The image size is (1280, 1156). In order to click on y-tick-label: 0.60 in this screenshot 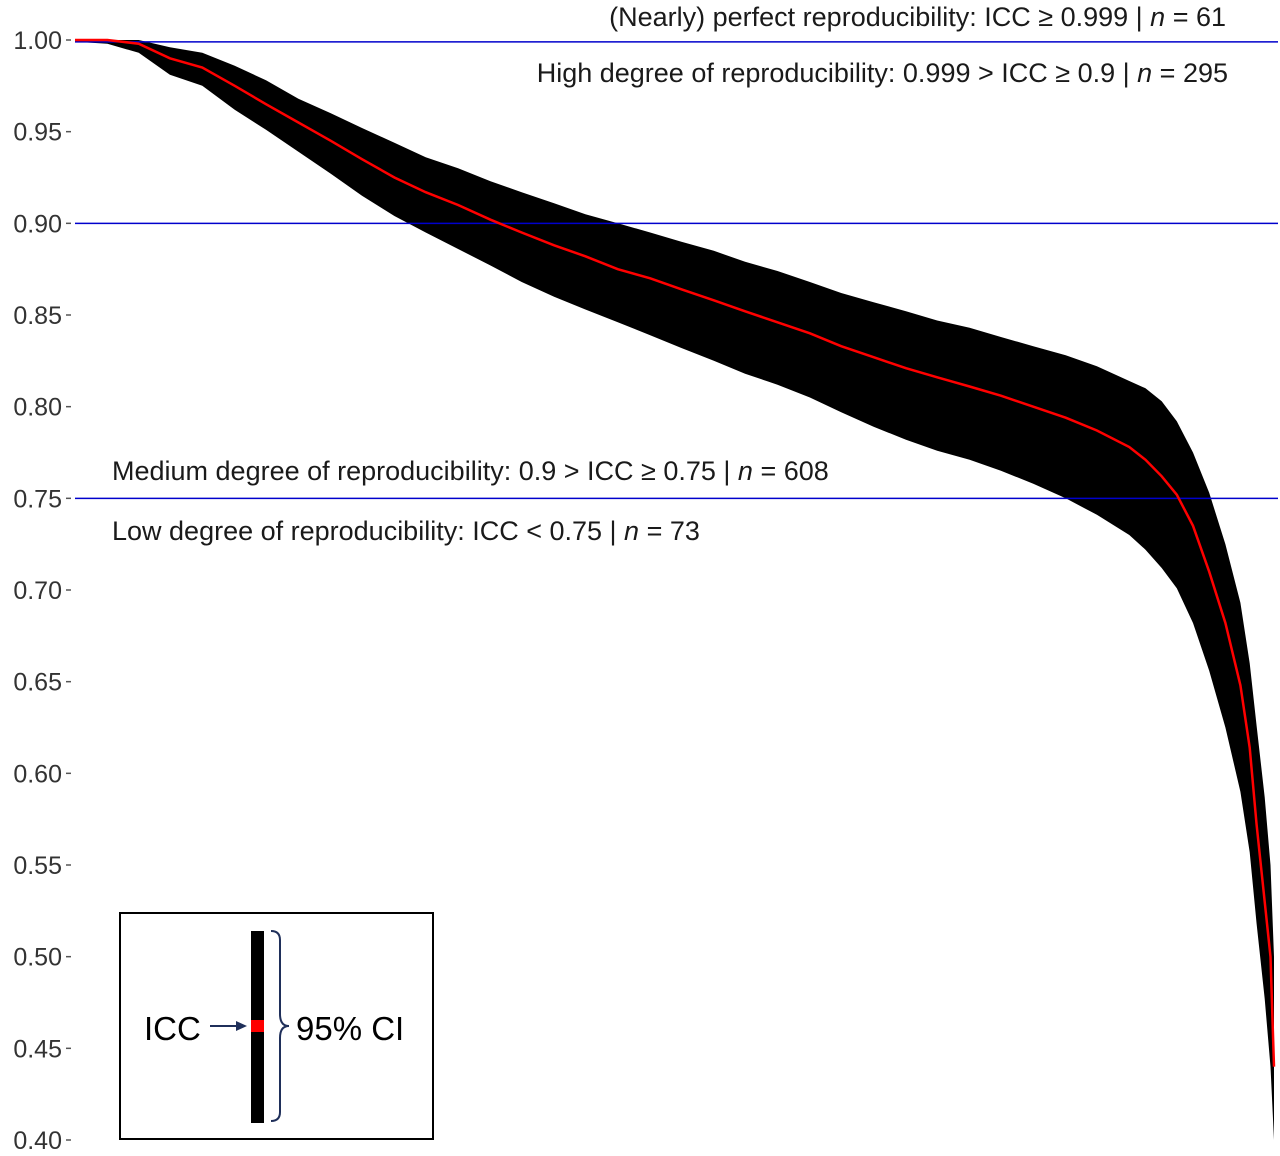, I will do `click(37, 774)`.